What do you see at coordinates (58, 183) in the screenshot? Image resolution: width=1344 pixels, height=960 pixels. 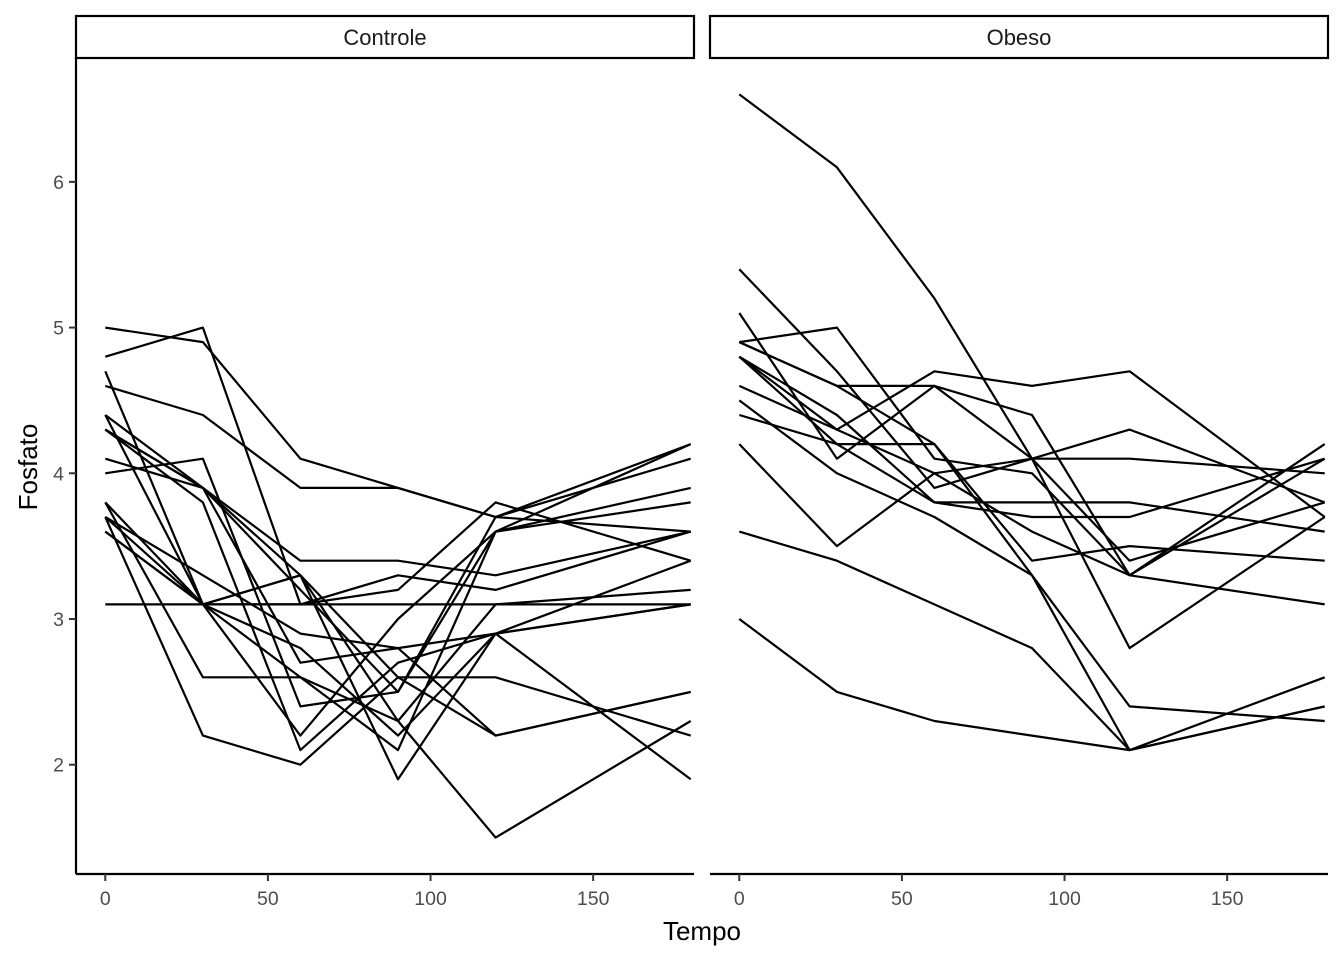 I see `y-tick-label: 6` at bounding box center [58, 183].